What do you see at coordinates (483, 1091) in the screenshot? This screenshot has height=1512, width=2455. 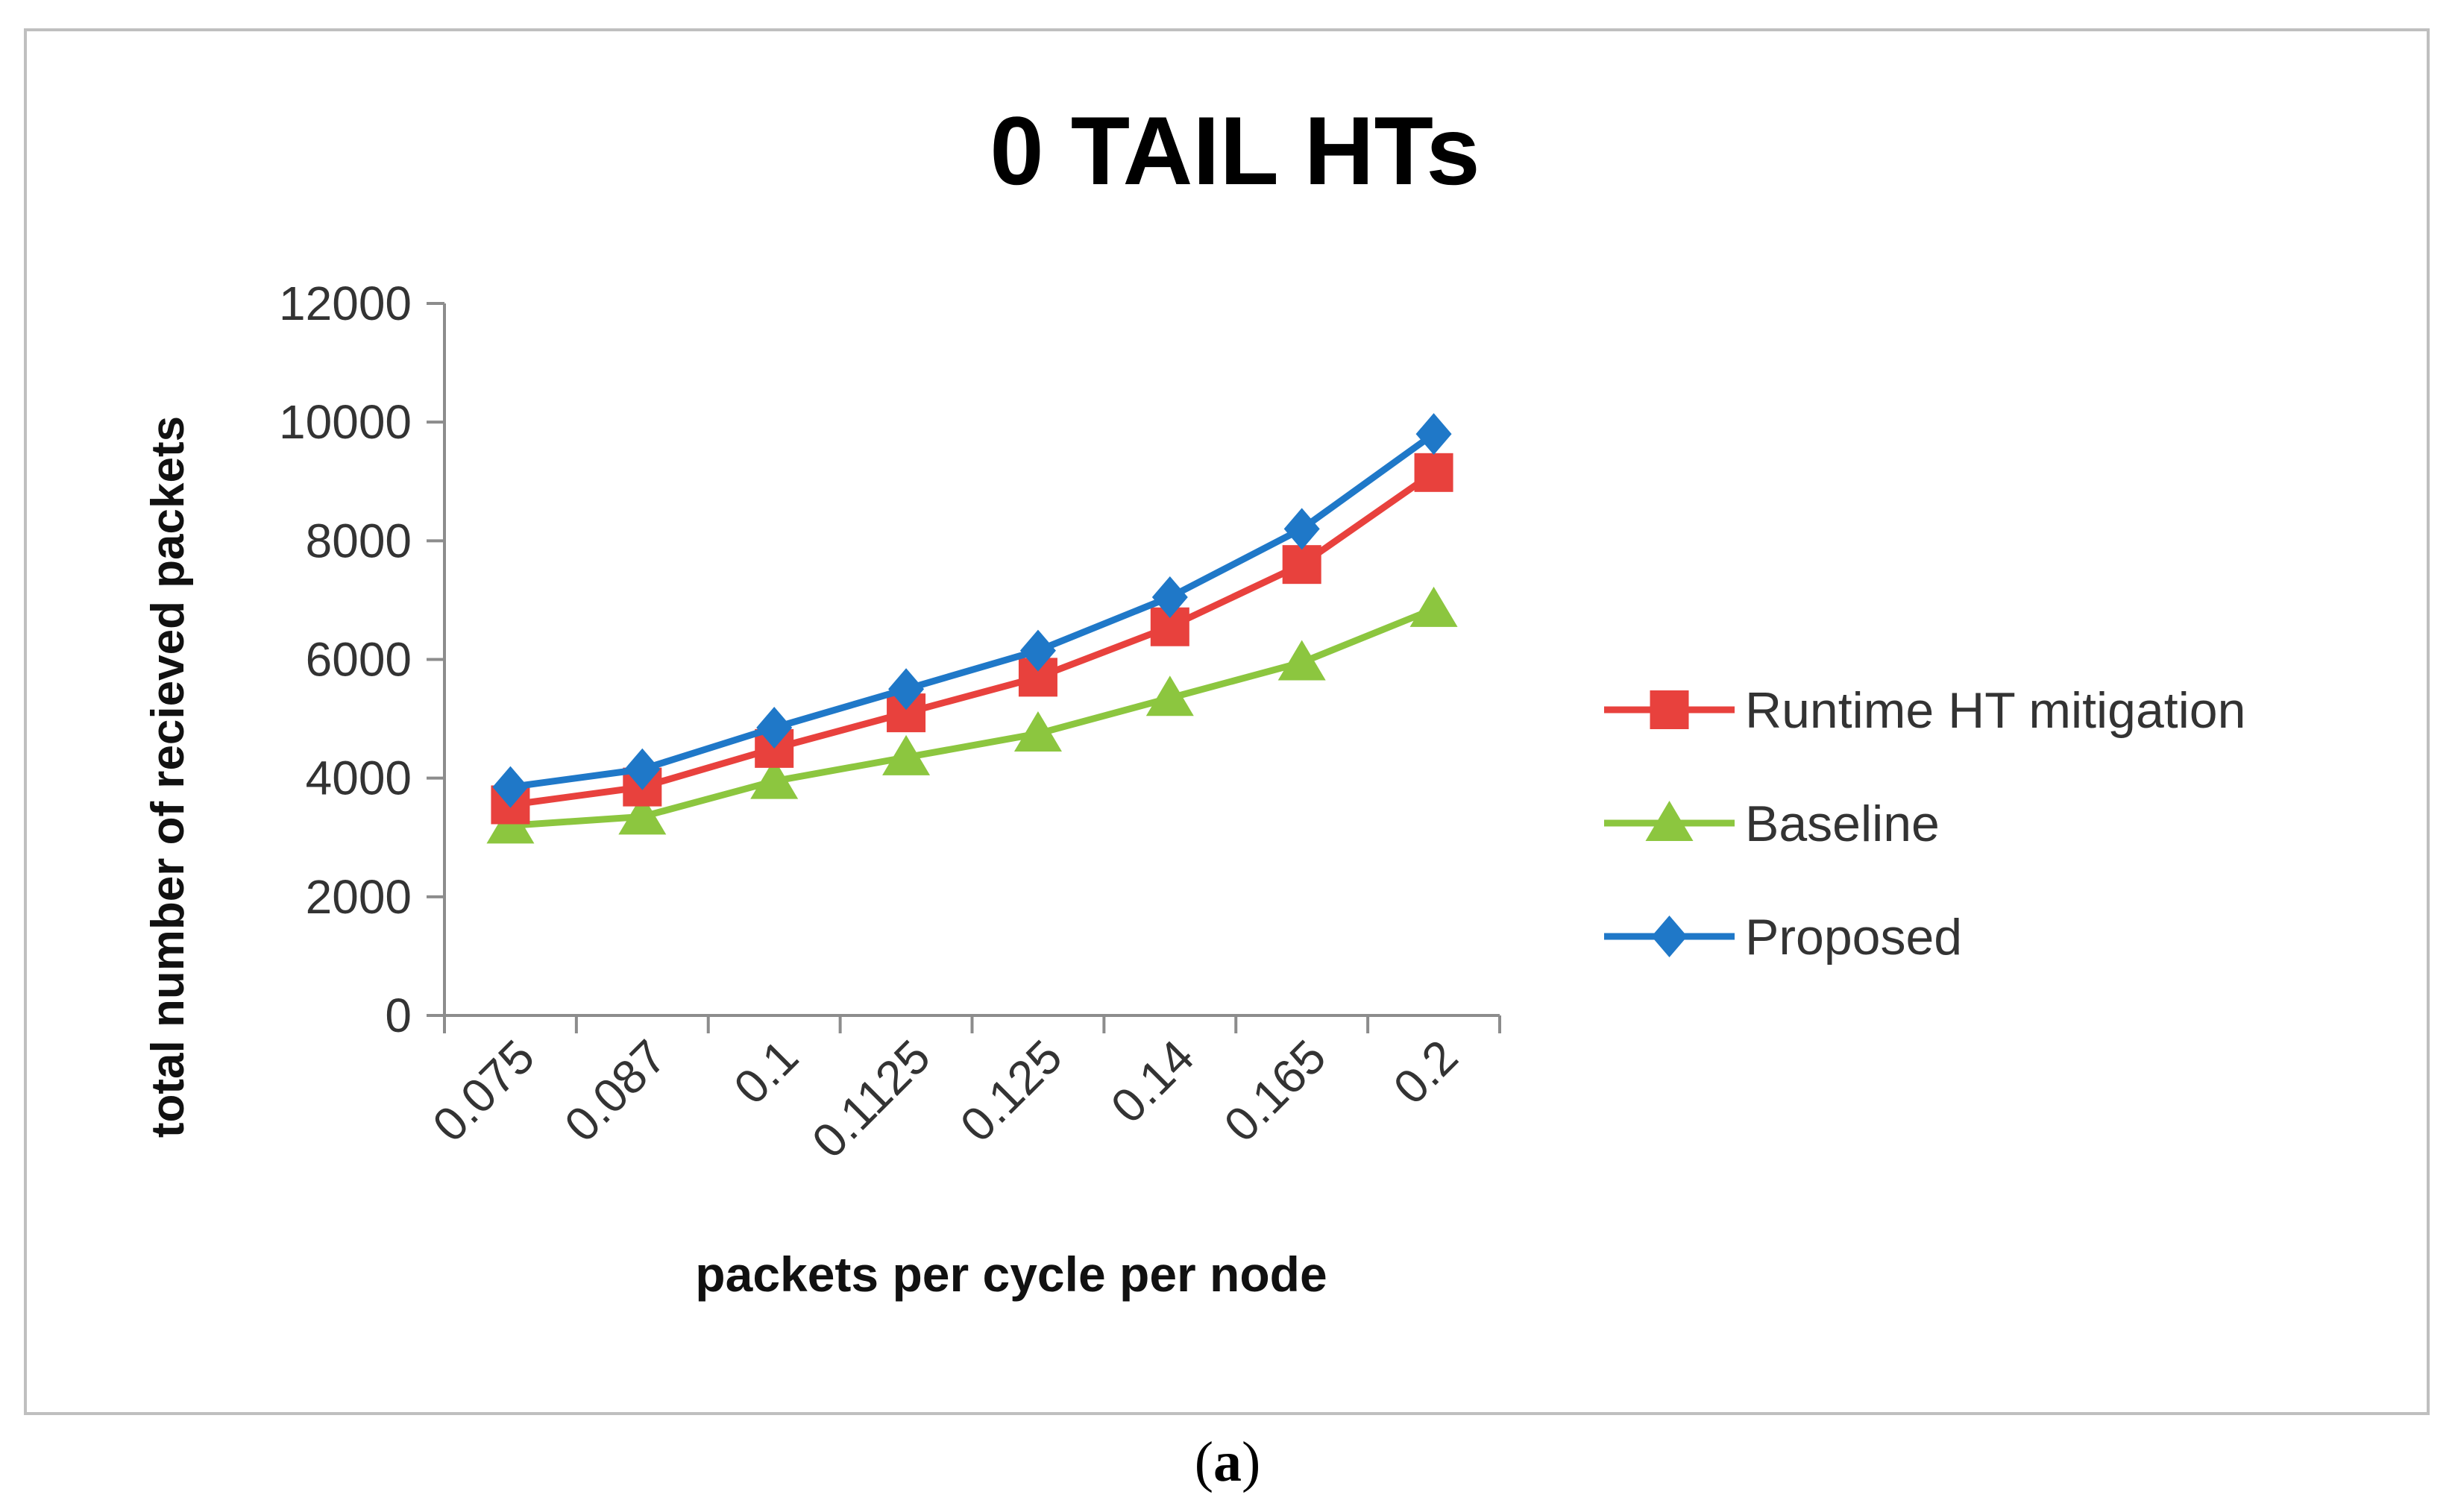 I see `x-tick-label: 0.075` at bounding box center [483, 1091].